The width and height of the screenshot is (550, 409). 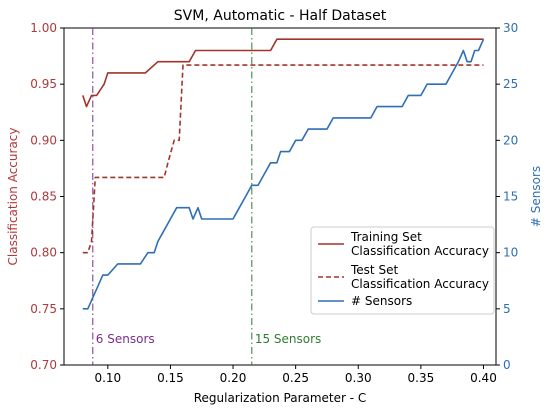 What do you see at coordinates (170, 378) in the screenshot?
I see `x-tick-label: 0.15` at bounding box center [170, 378].